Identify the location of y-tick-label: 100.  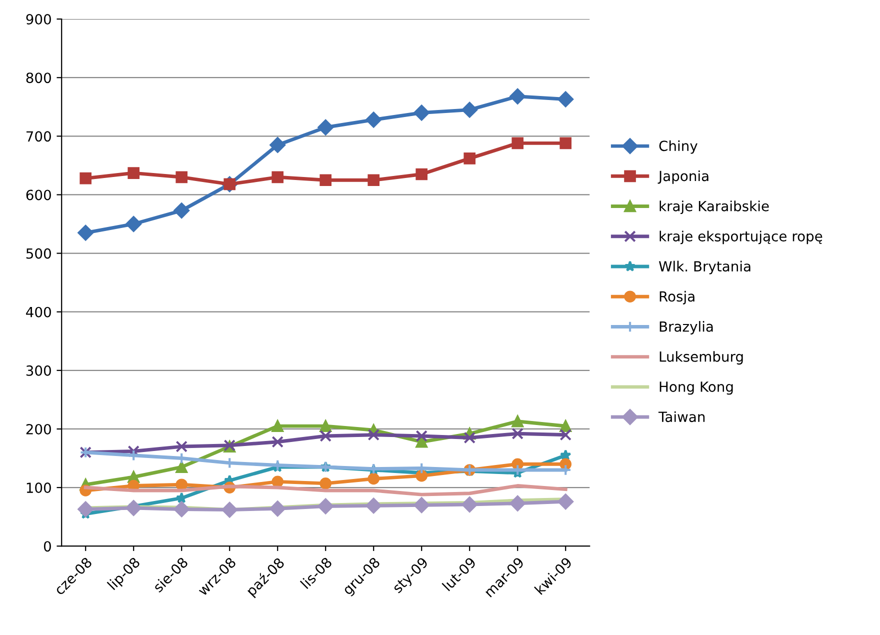
(38, 488).